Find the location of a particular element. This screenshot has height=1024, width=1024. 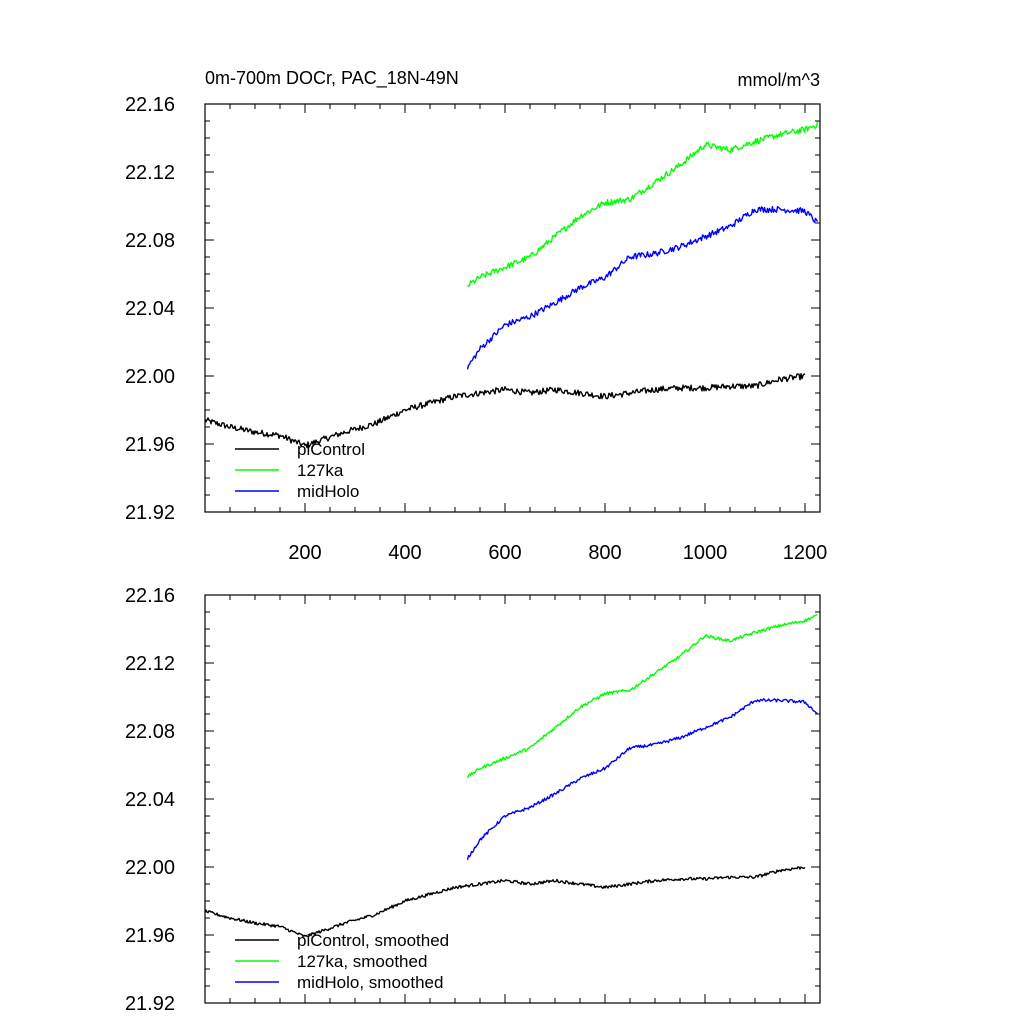

x-tick-label: 200 is located at coordinates (304, 553).